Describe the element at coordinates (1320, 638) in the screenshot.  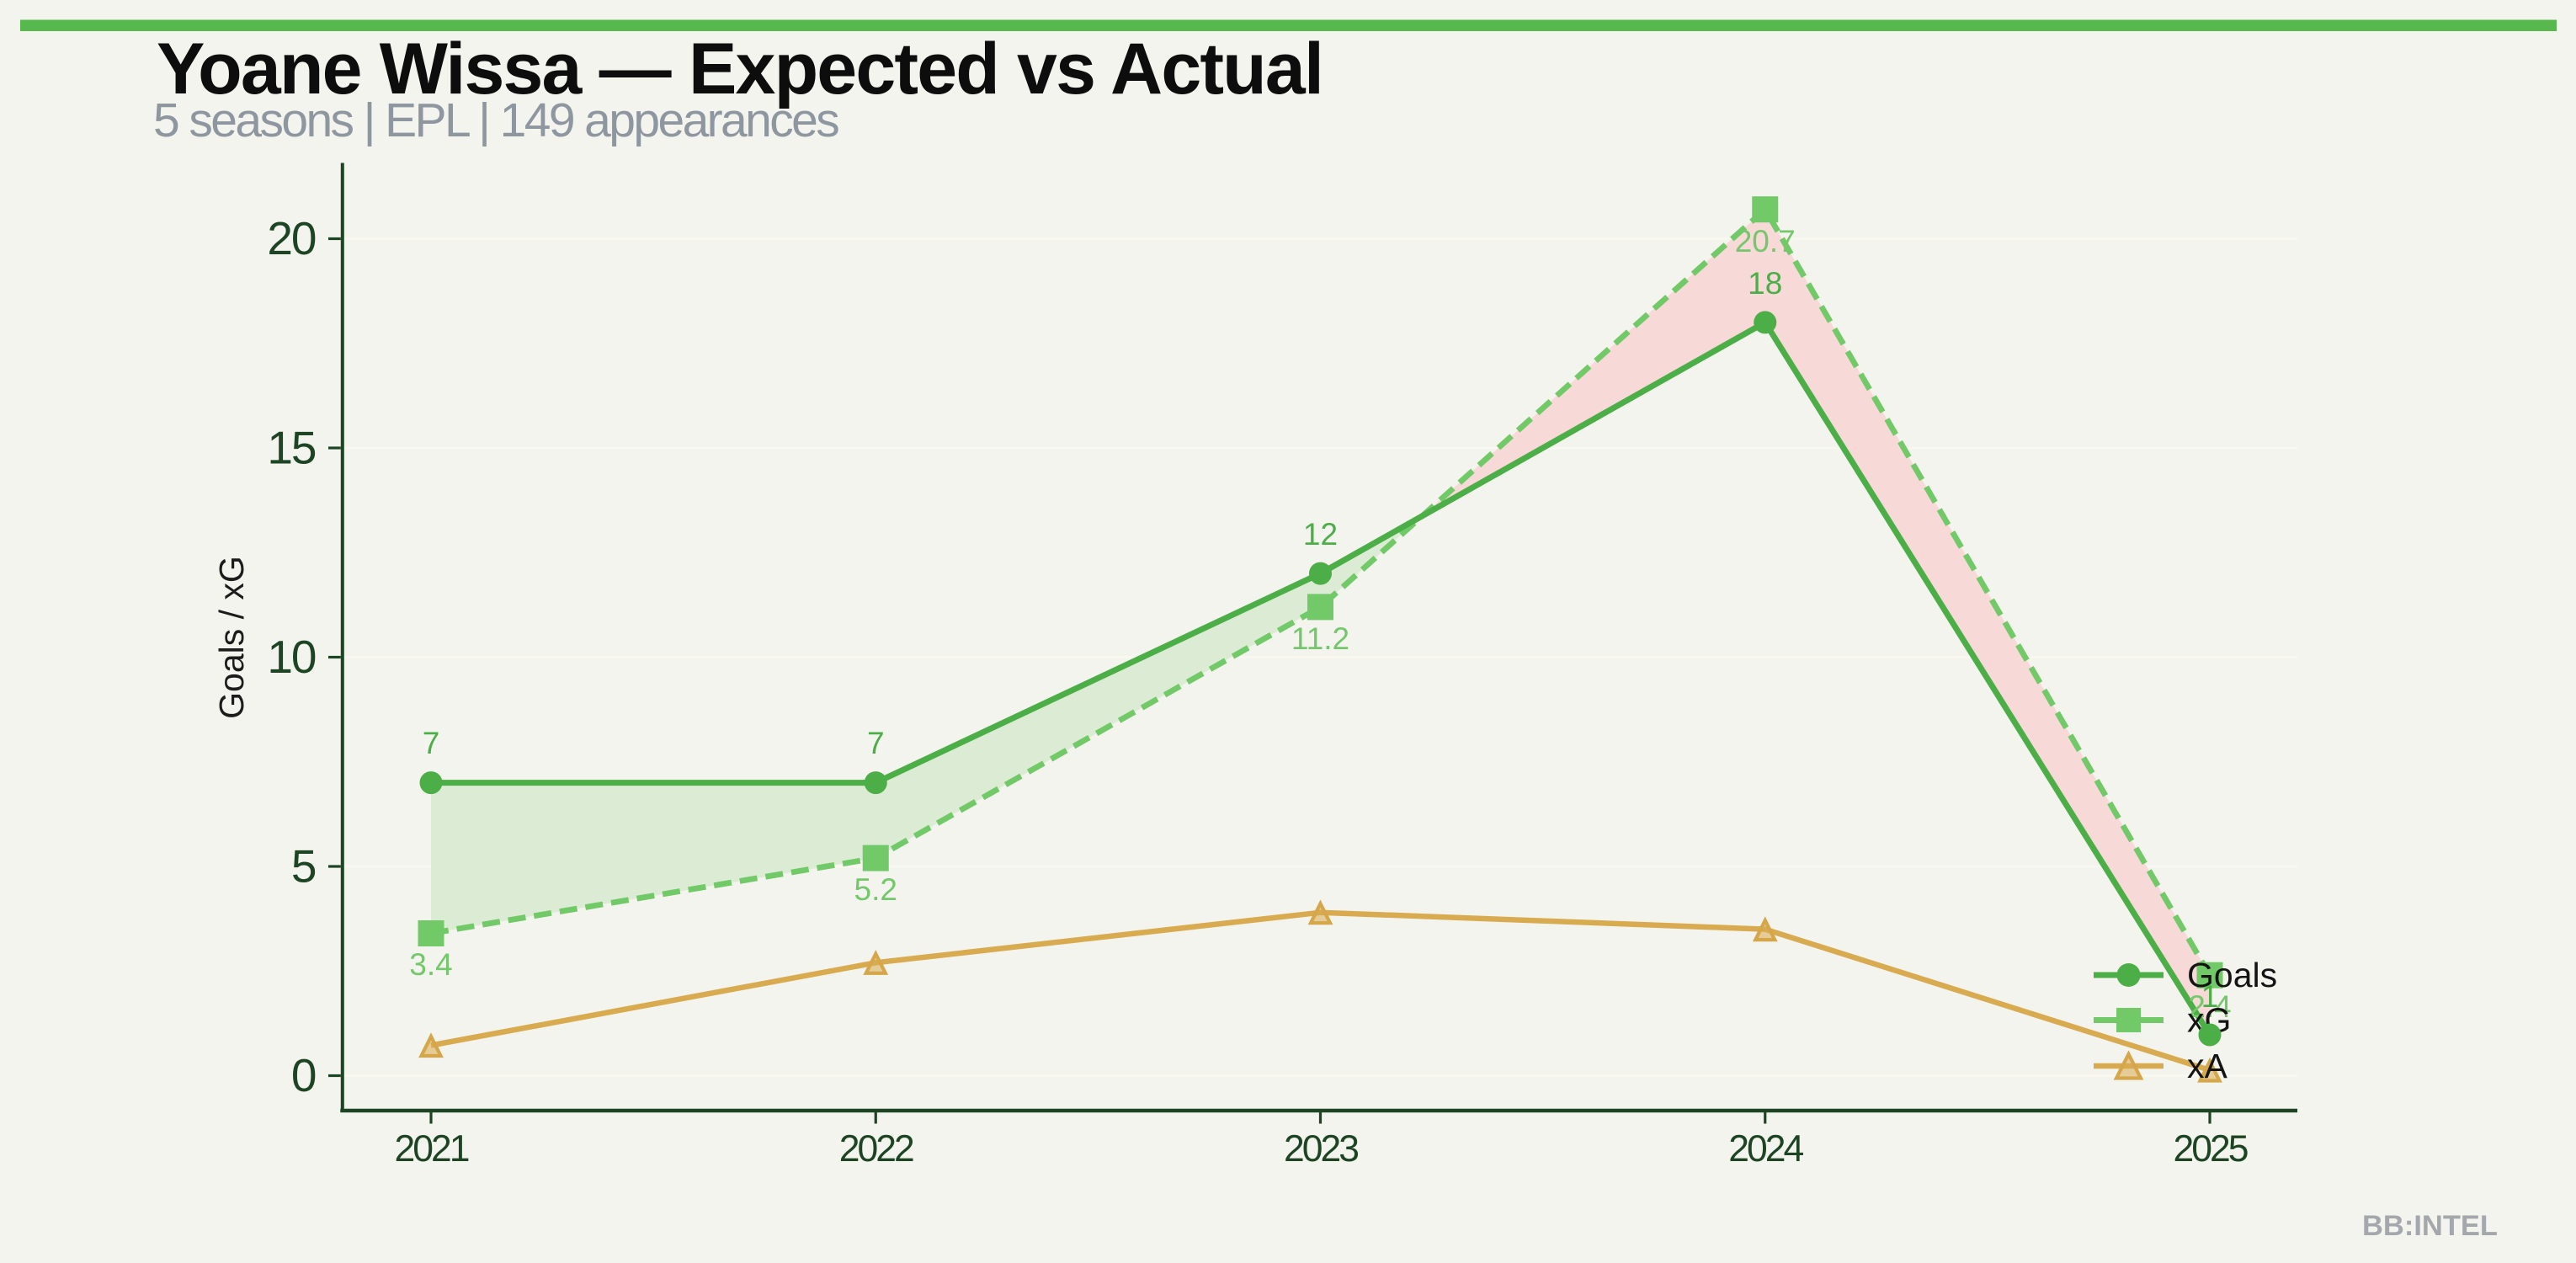
I see `svg-text: 11.2` at that location.